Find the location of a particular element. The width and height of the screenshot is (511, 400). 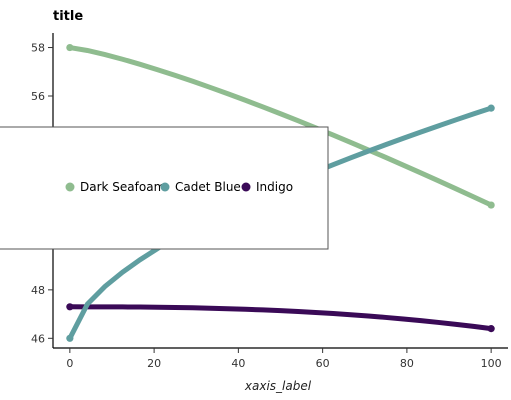

x-tick-label: 0 is located at coordinates (69, 363).